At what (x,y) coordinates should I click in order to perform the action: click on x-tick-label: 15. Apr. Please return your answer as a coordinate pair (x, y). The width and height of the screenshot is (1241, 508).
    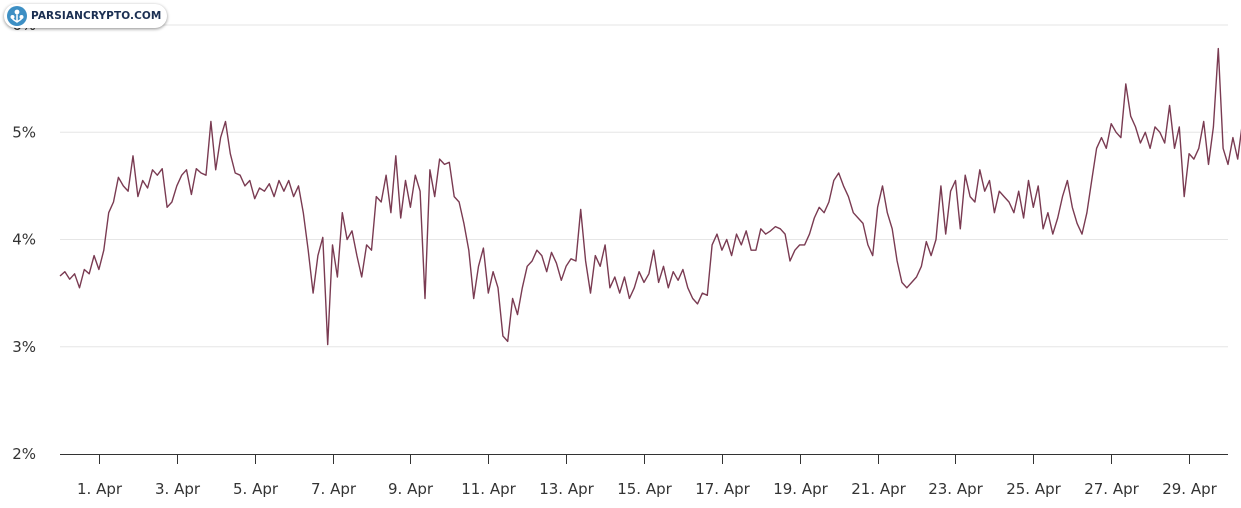
    Looking at the image, I should click on (644, 489).